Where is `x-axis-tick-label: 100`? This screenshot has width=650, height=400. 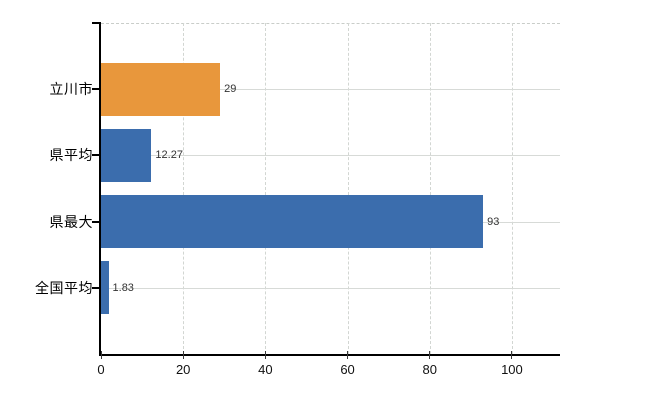 x-axis-tick-label: 100 is located at coordinates (512, 369).